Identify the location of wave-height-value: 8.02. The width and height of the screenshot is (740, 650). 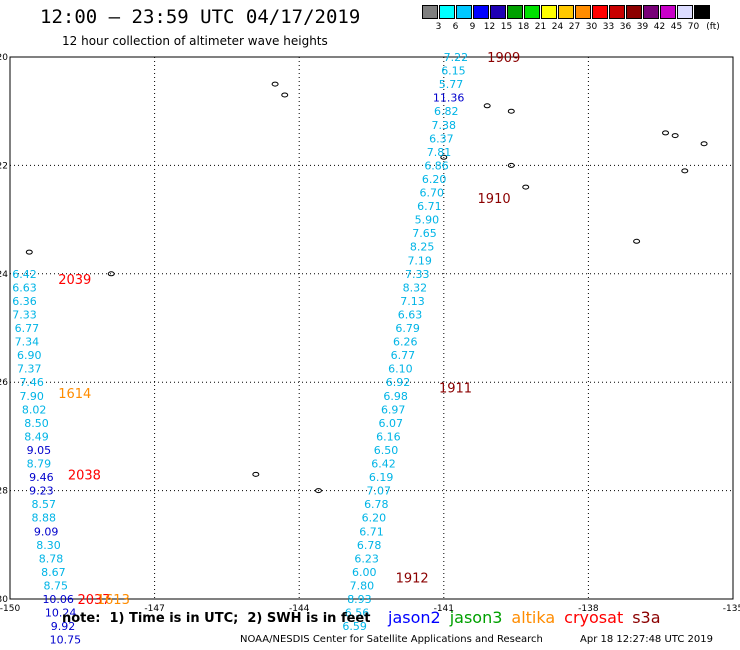
(34, 409).